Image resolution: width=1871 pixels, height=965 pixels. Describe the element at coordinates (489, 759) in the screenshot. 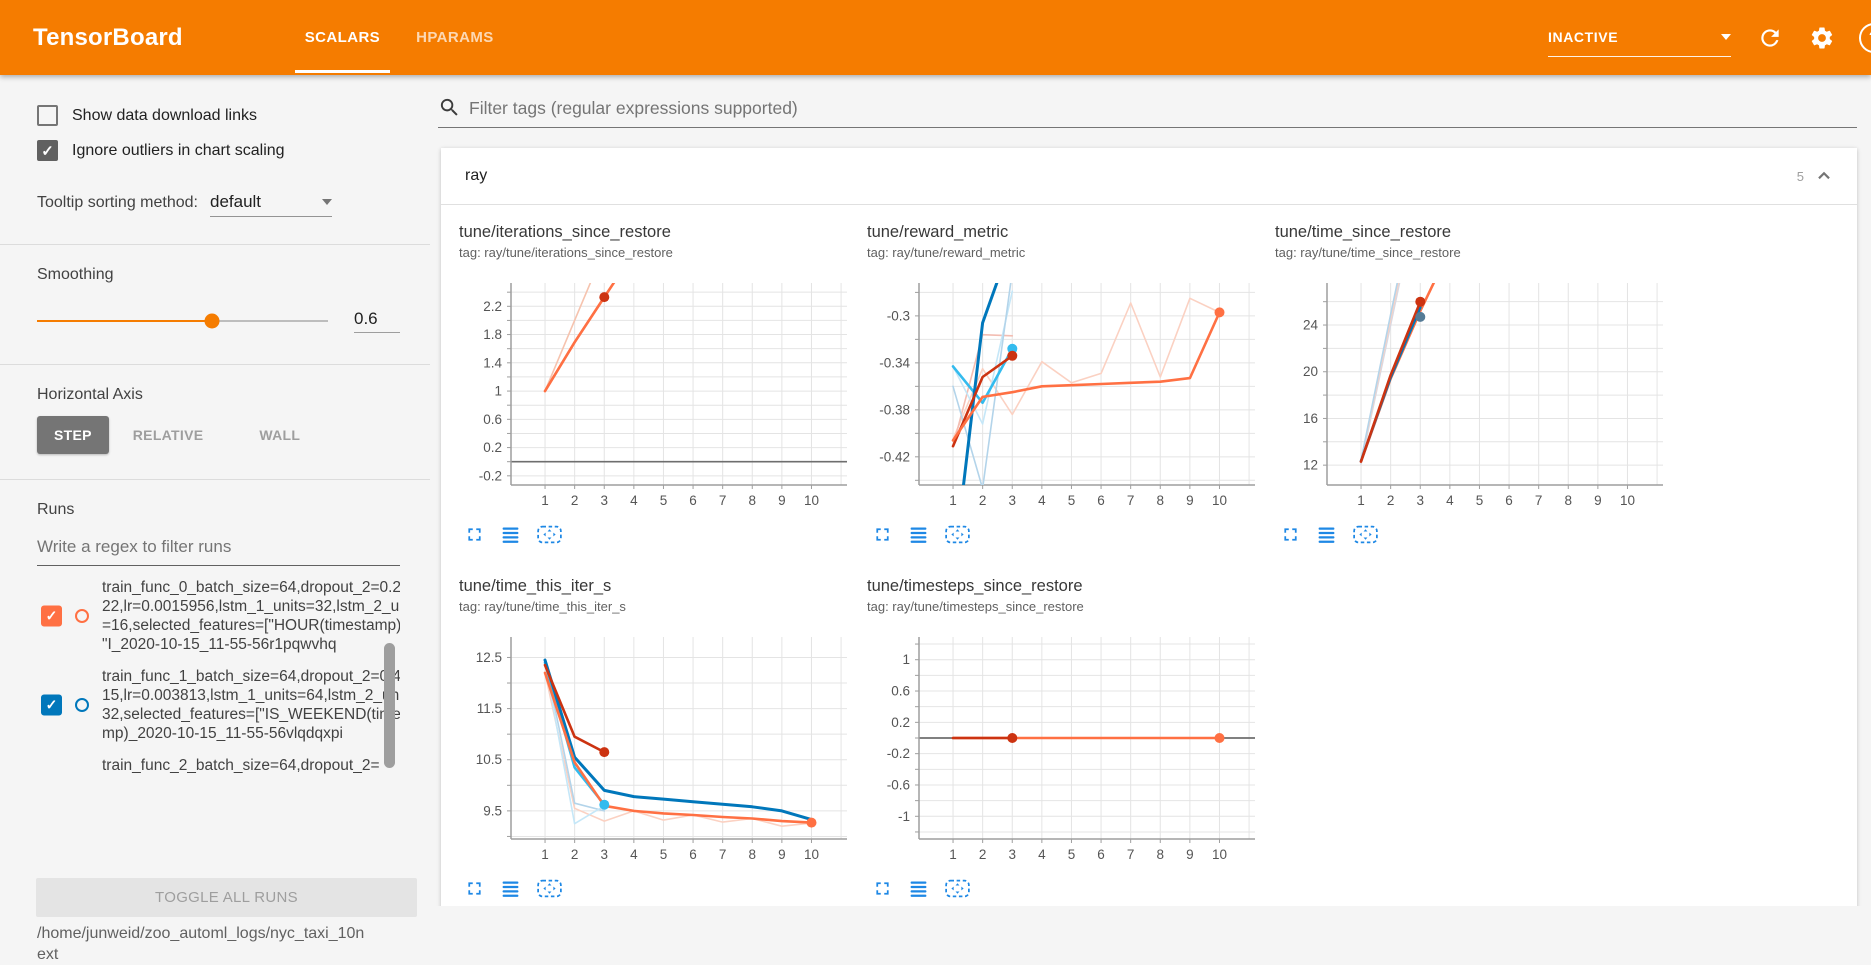

I see `svg-text: 10.5` at that location.